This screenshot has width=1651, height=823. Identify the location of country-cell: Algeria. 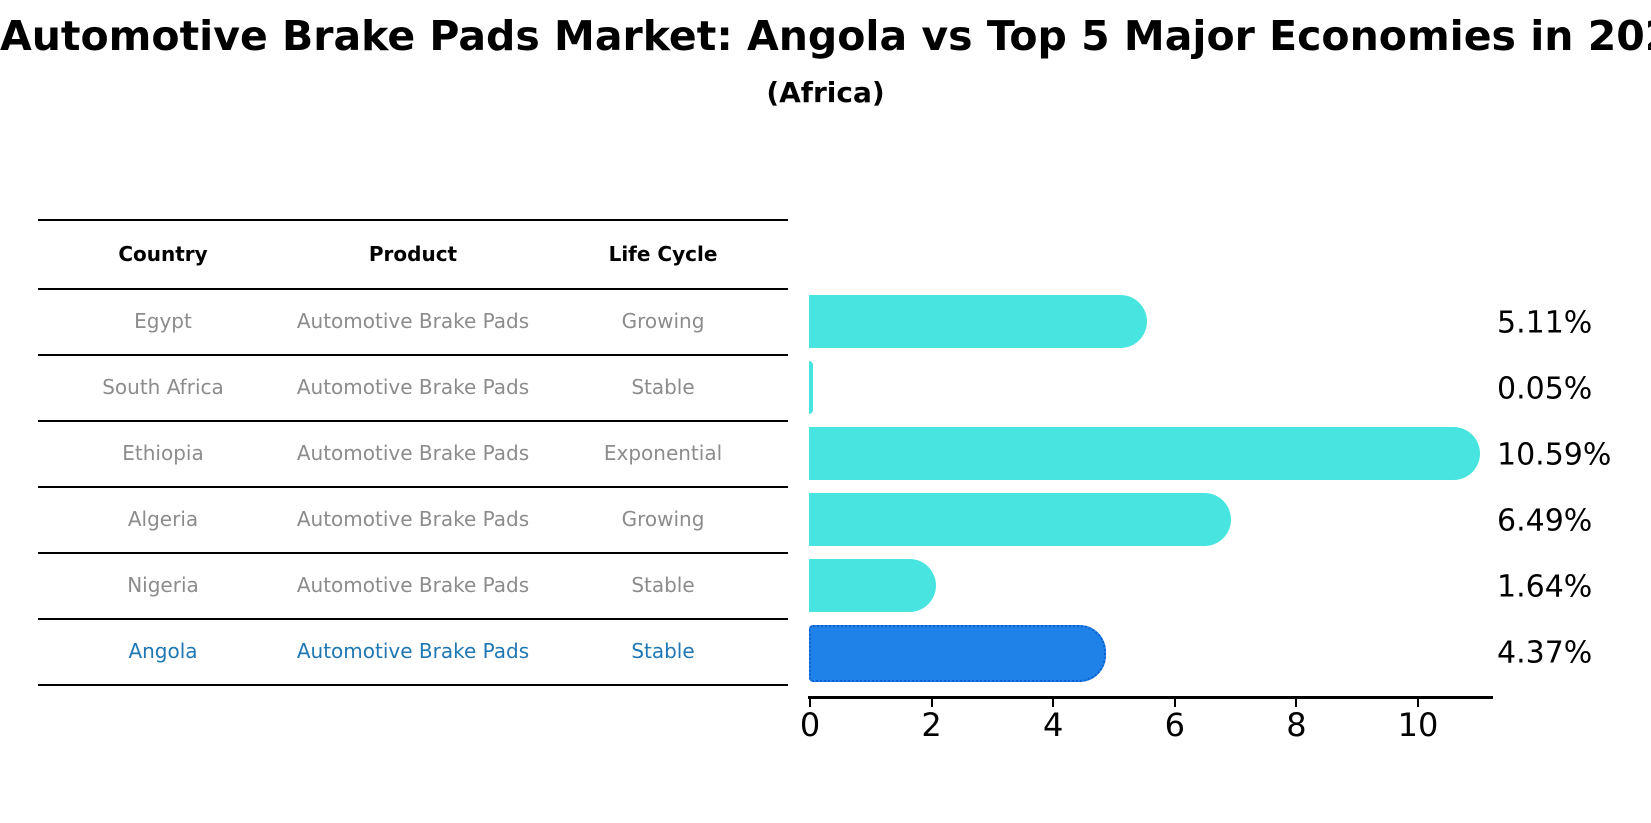
(163, 519).